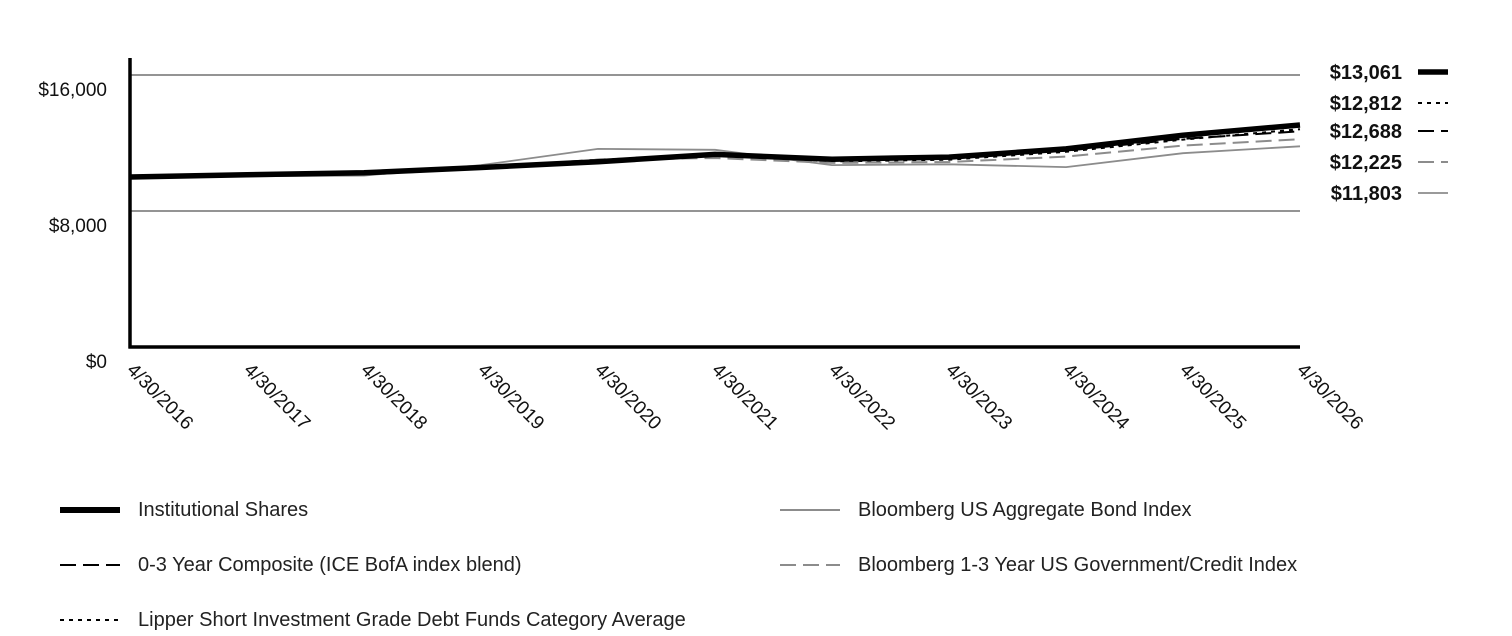  What do you see at coordinates (1366, 194) in the screenshot?
I see `end-value-label: $11,803` at bounding box center [1366, 194].